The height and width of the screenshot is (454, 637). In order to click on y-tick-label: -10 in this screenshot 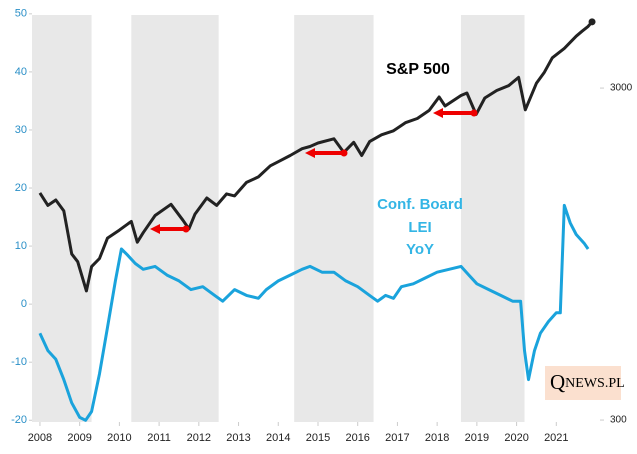, I will do `click(19, 362)`.